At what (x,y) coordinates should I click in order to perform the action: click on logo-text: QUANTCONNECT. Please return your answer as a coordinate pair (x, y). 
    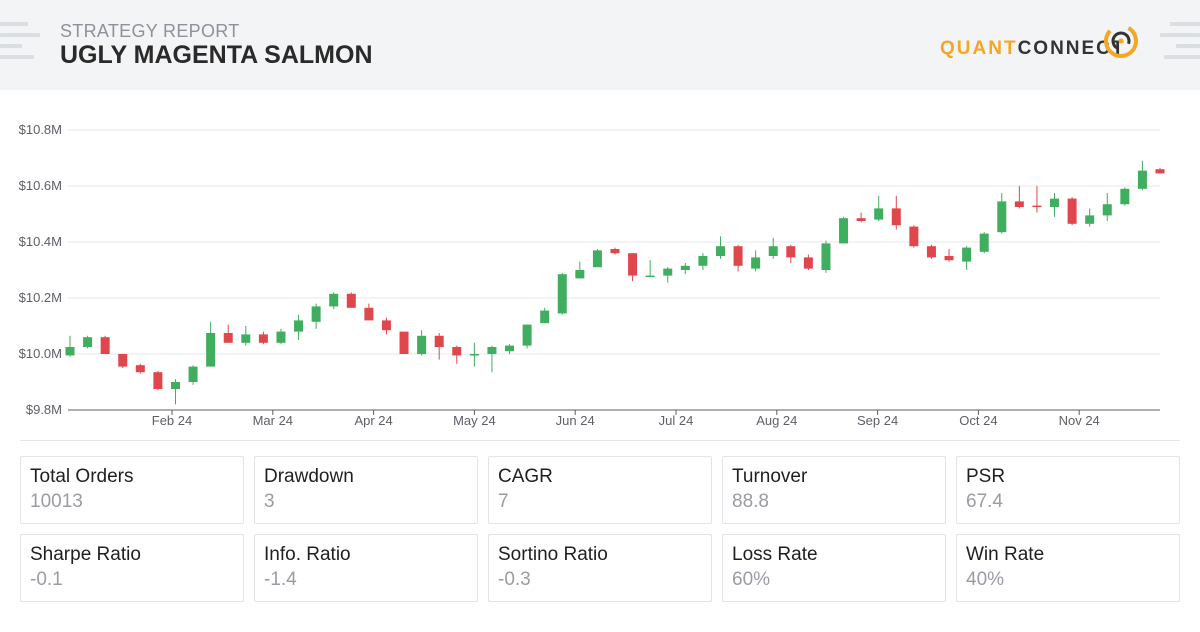
    Looking at the image, I should click on (1033, 49).